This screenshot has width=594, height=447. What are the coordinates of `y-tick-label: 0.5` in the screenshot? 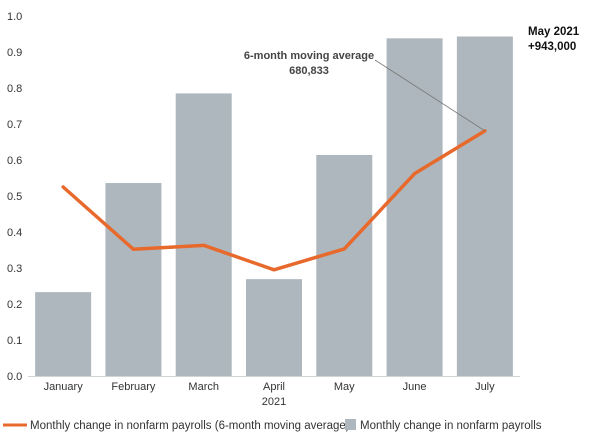 It's located at (14, 197).